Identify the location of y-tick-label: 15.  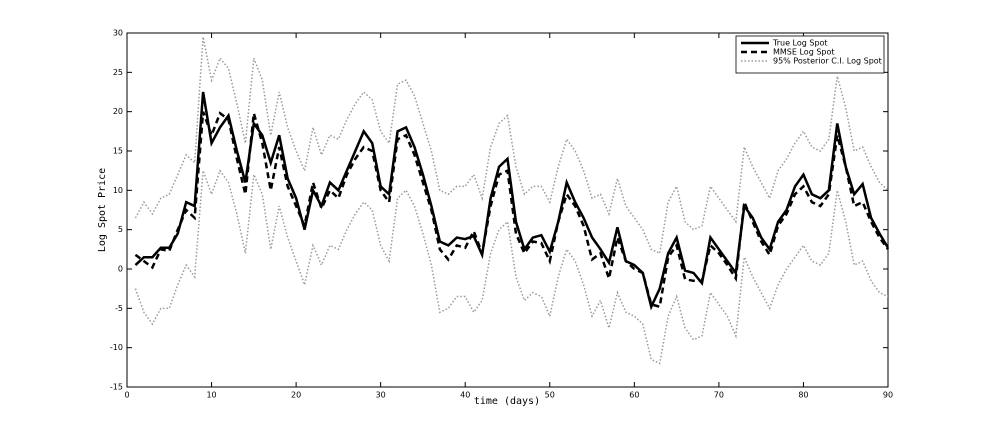
(118, 151).